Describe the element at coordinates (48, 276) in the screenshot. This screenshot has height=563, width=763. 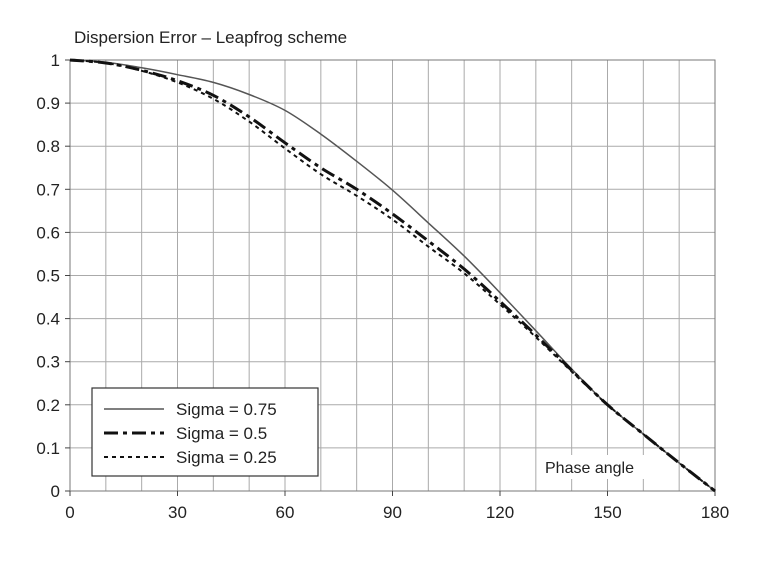
I see `y-tick-label: 0.5` at that location.